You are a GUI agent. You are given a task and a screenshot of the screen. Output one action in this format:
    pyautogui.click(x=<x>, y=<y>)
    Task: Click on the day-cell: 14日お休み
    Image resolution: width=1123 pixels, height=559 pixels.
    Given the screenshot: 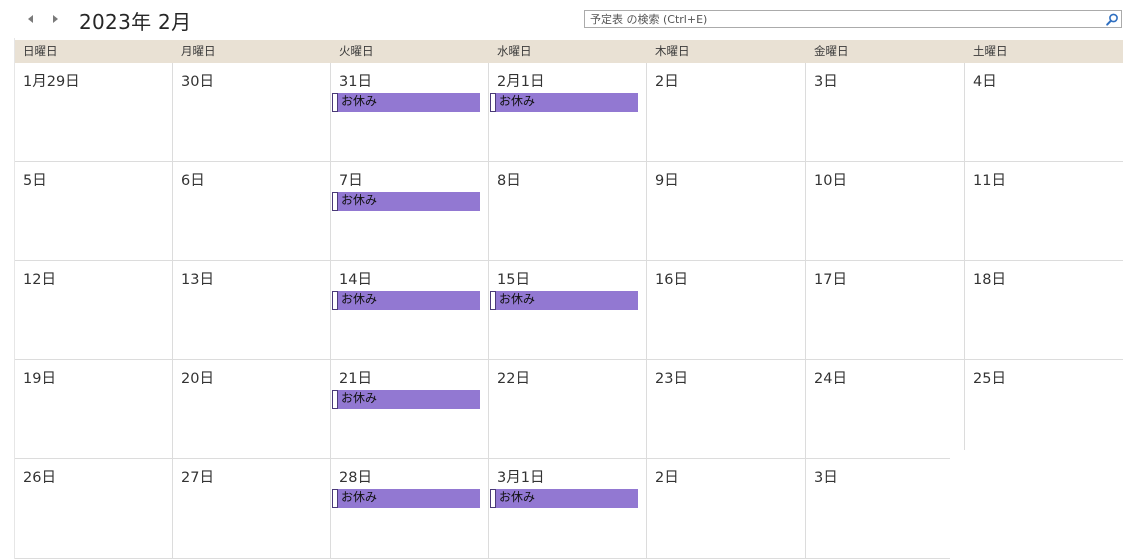 What is the action you would take?
    pyautogui.click(x=410, y=310)
    